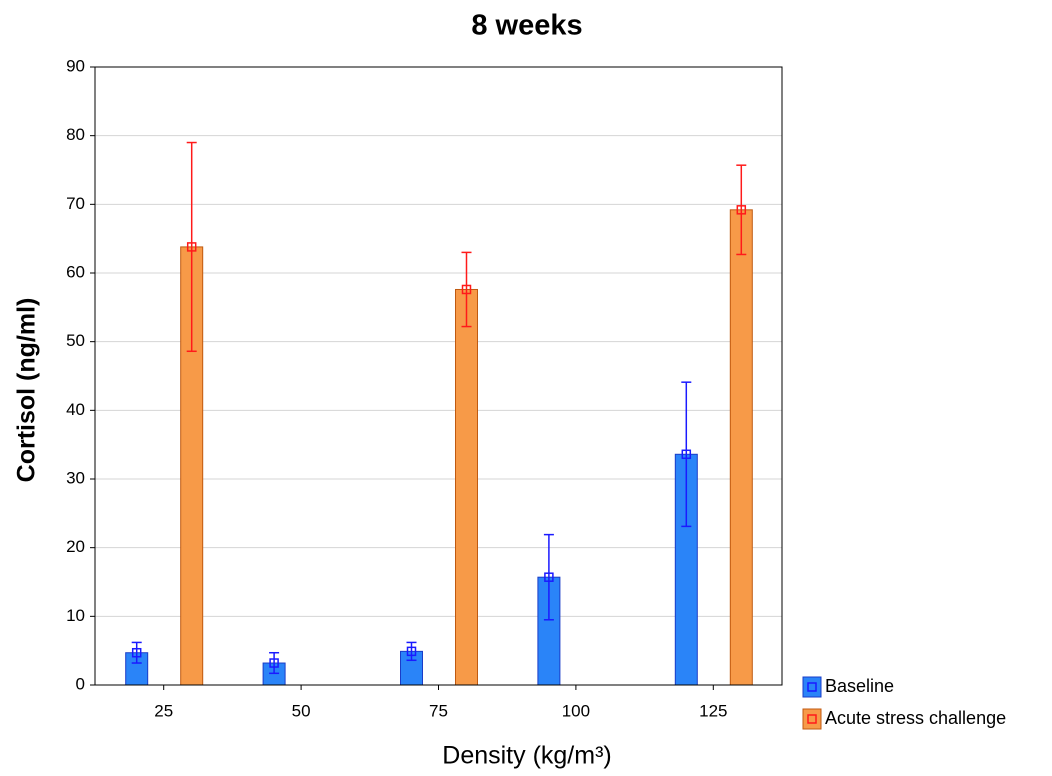 The width and height of the screenshot is (1052, 776). What do you see at coordinates (75, 134) in the screenshot?
I see `y-tick-label: 80` at bounding box center [75, 134].